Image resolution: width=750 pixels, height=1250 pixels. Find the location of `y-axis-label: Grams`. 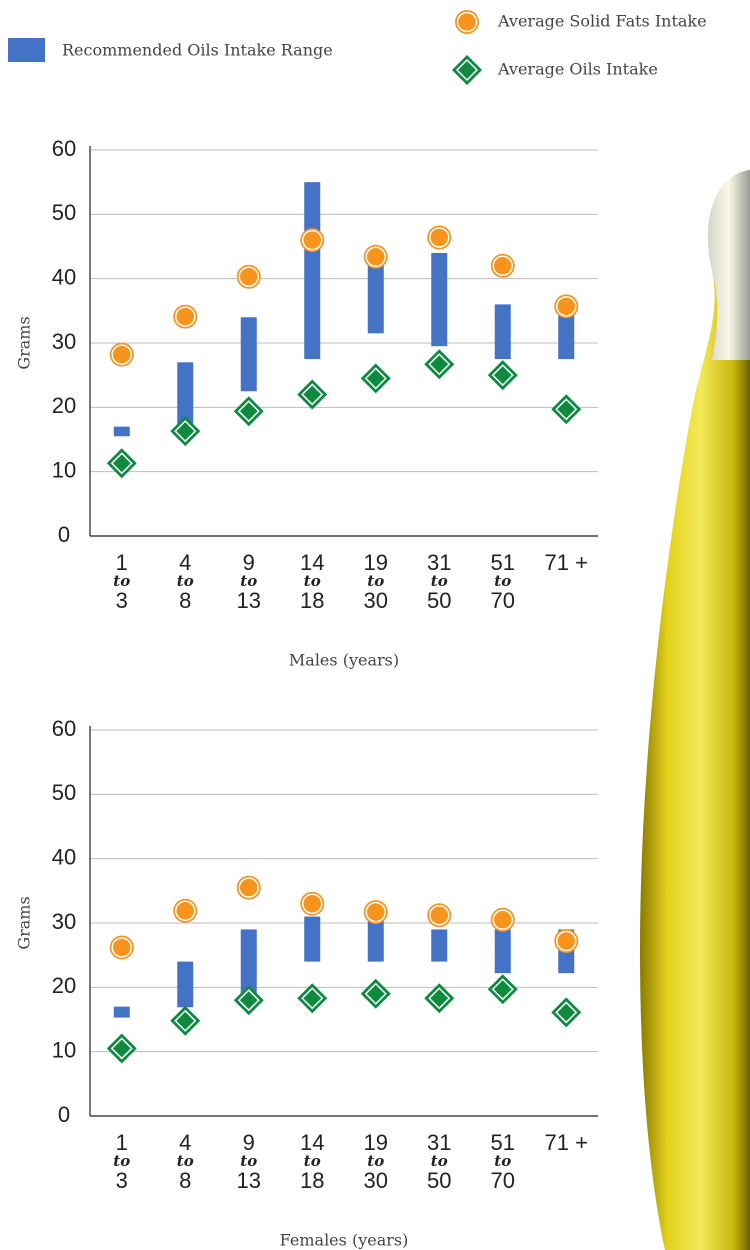

y-axis-label: Grams is located at coordinates (24, 342).